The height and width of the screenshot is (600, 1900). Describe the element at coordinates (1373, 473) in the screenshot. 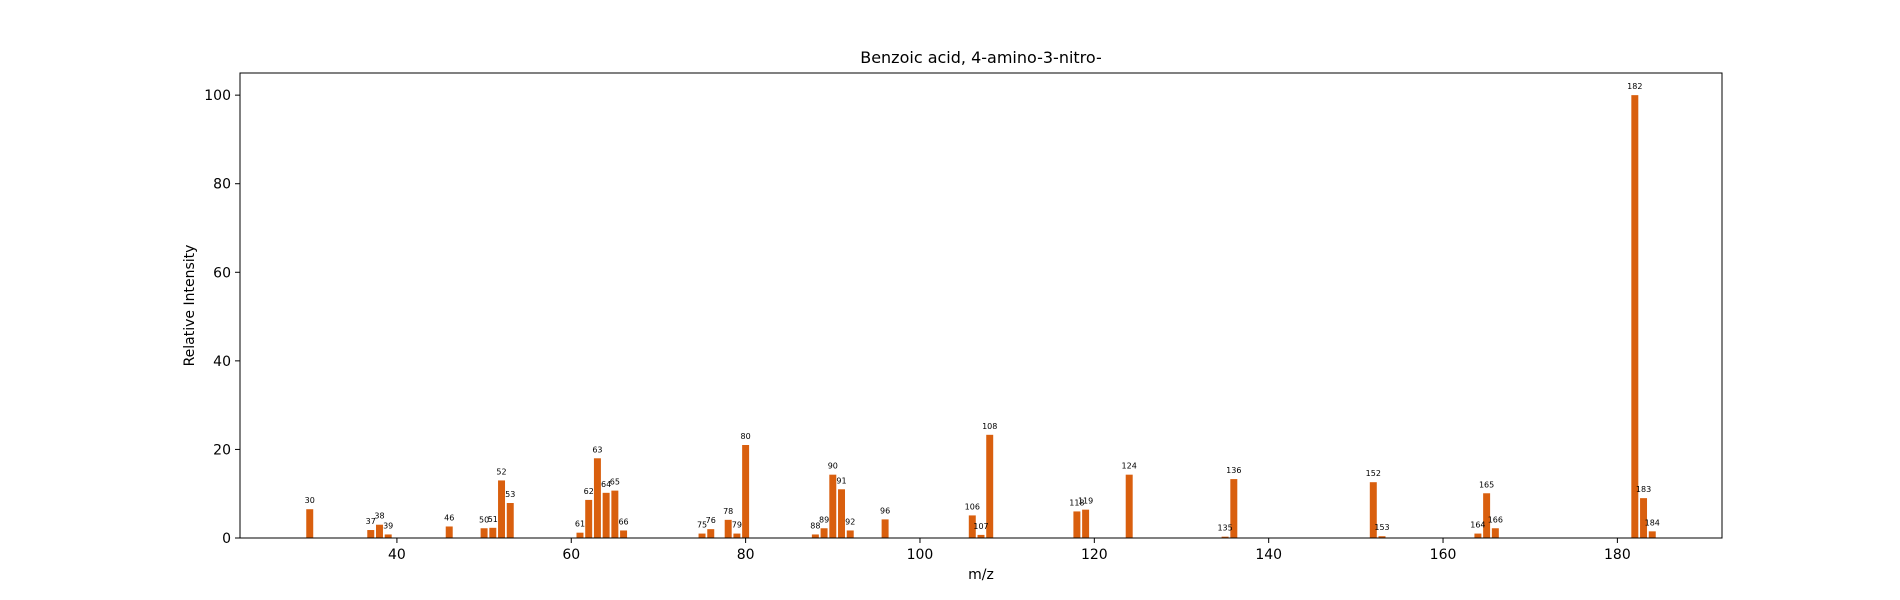

I see `bar-label-mz-152: 152` at that location.